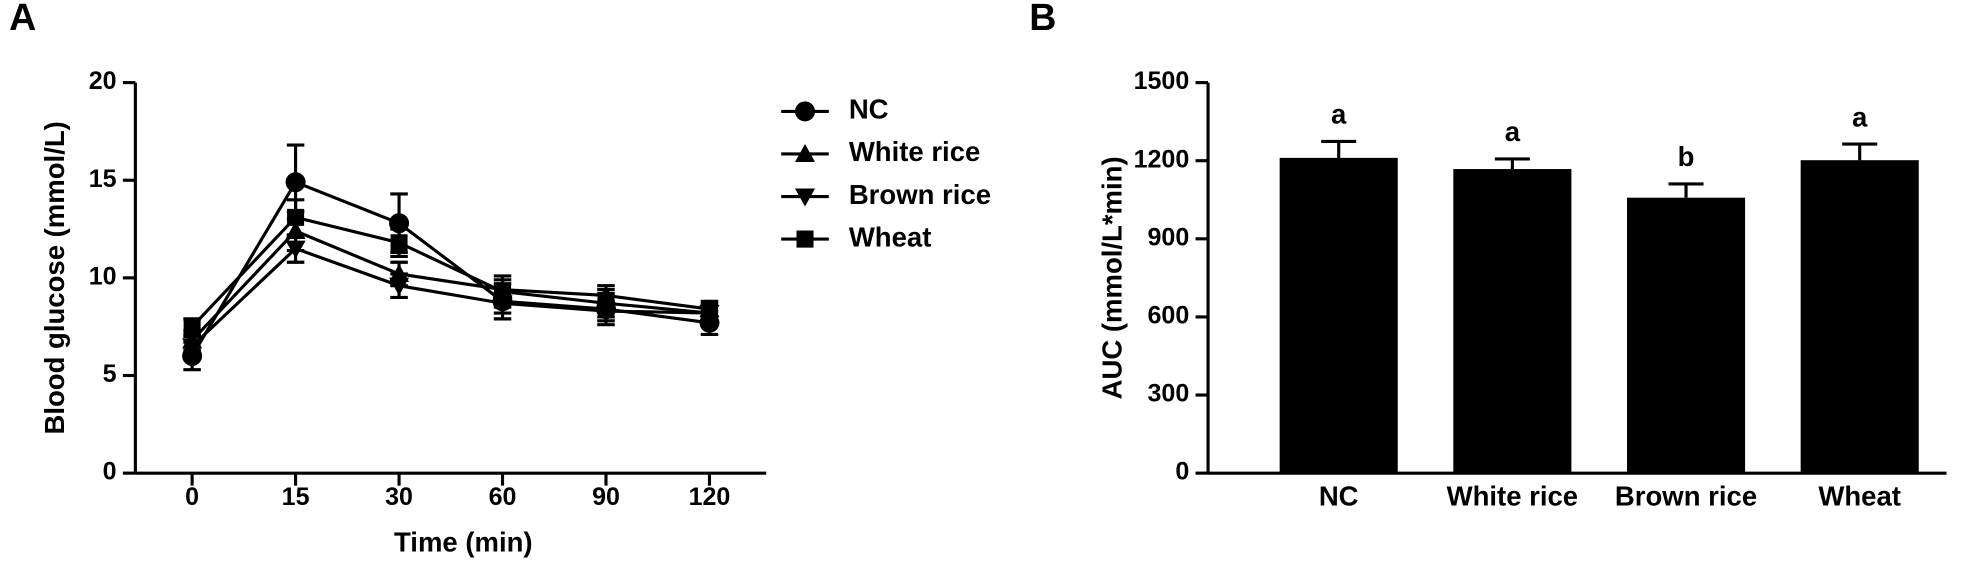 The height and width of the screenshot is (562, 1963). I want to click on x-axis-title: Time (min), so click(463, 542).